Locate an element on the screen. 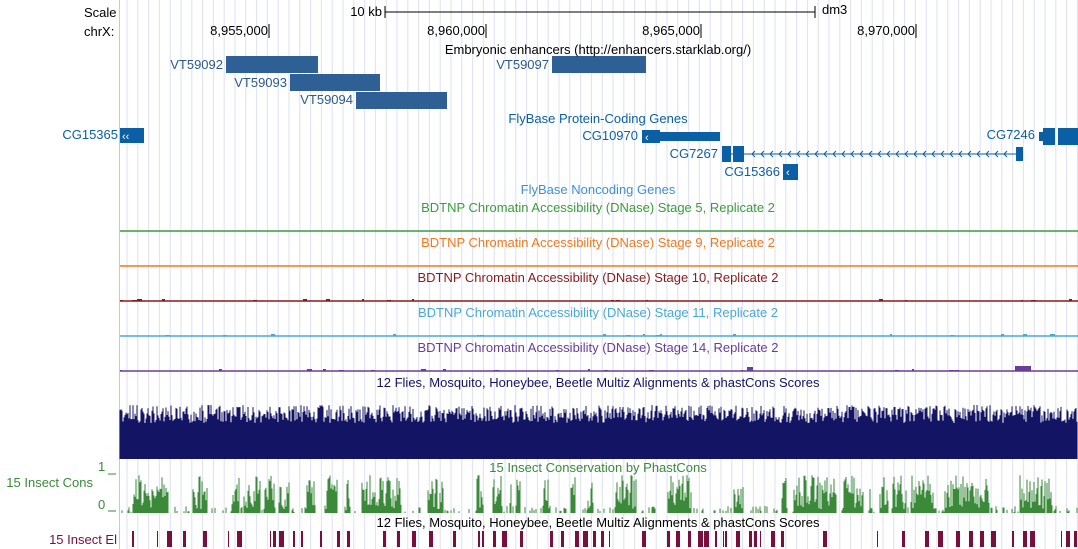 The width and height of the screenshot is (1078, 549). gene-exon-cg7267 is located at coordinates (738, 154).